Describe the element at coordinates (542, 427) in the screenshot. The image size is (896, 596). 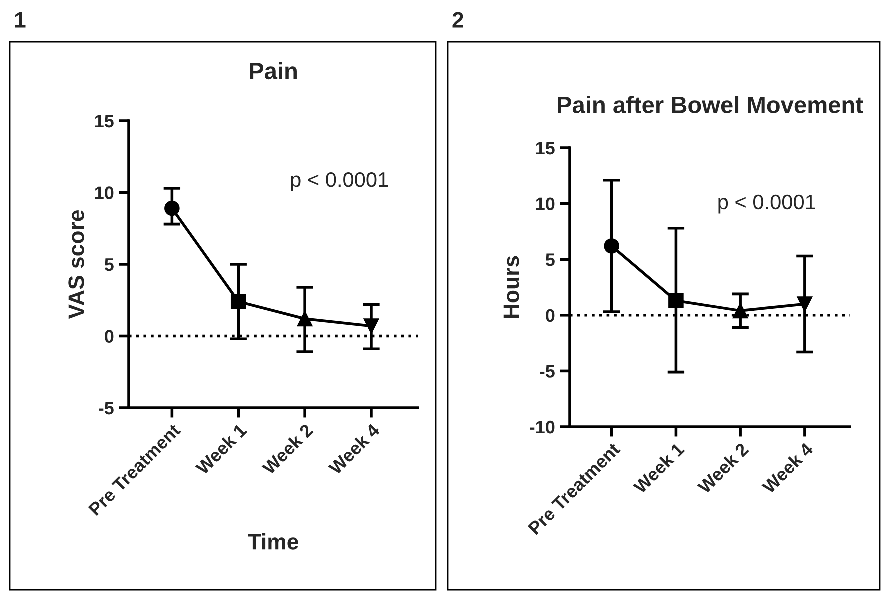
I see `y-tick-label: -10` at that location.